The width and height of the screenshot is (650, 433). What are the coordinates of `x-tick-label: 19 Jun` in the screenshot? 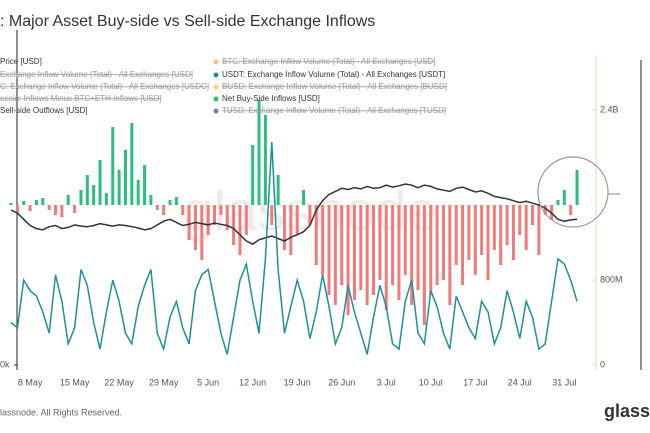 It's located at (297, 382).